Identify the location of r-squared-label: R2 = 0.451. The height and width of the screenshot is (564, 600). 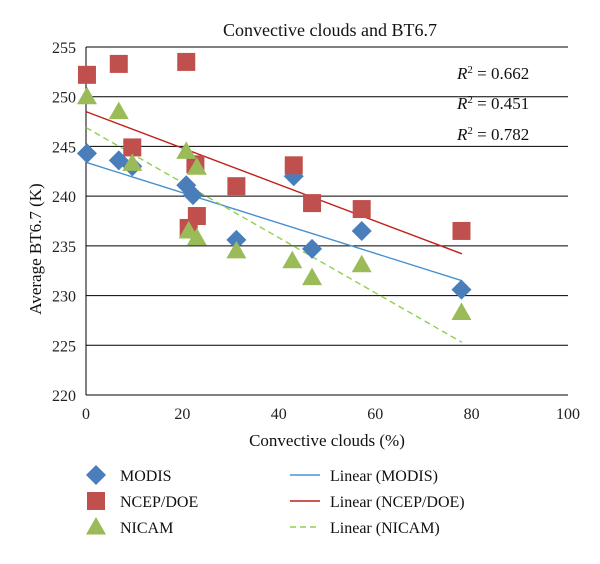
(492, 103).